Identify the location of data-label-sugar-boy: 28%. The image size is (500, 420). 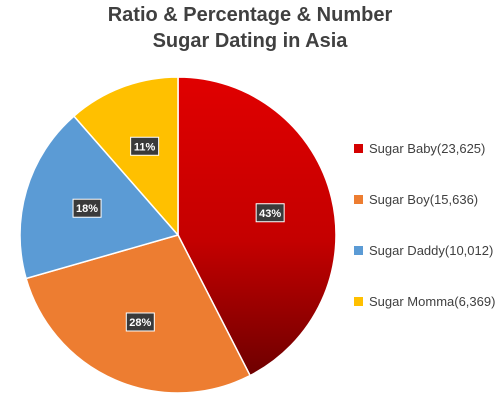
(140, 322).